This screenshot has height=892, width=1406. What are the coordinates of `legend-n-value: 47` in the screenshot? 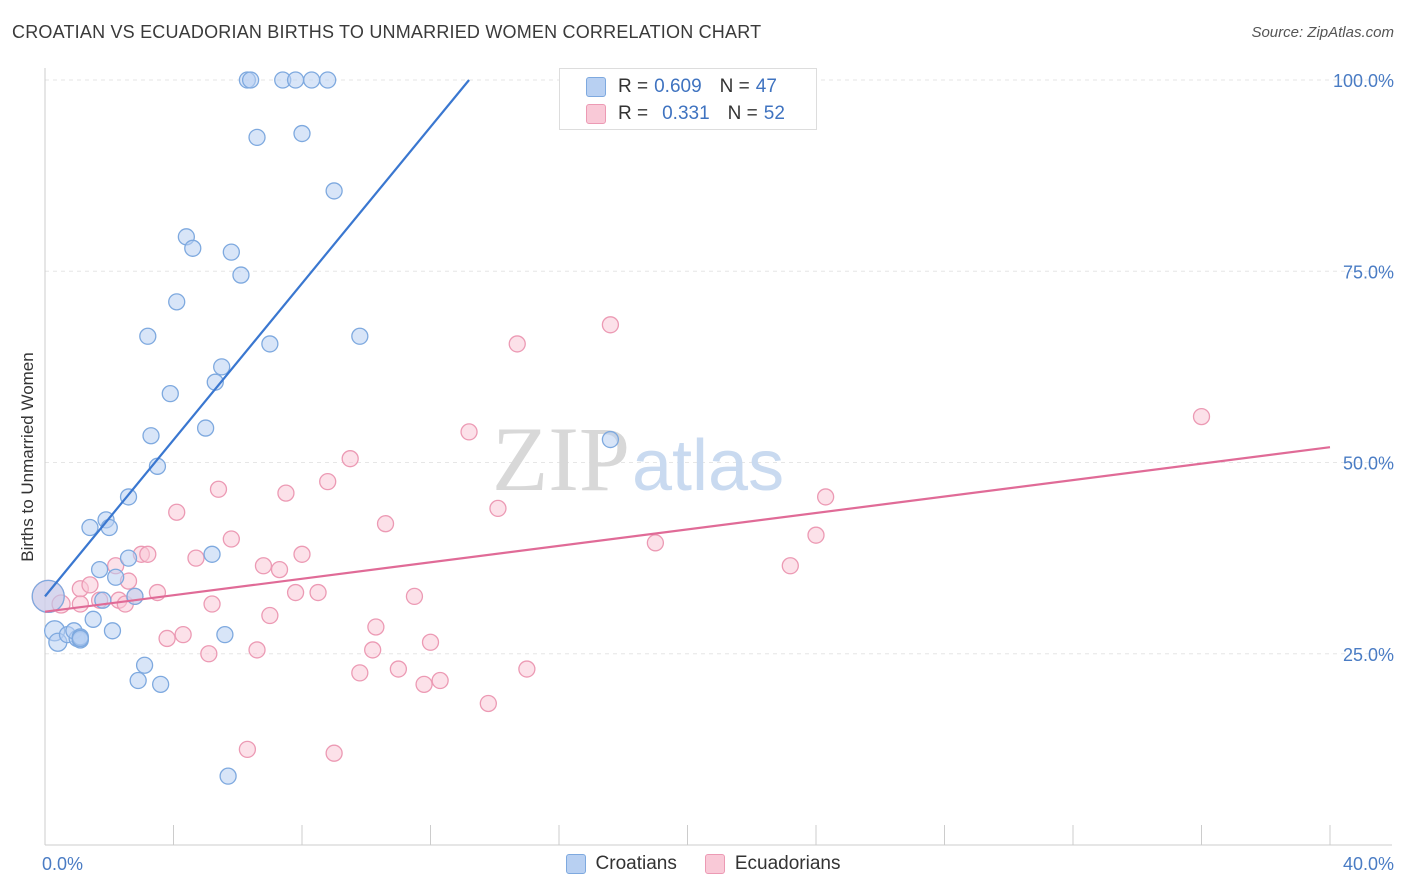 It's located at (766, 86).